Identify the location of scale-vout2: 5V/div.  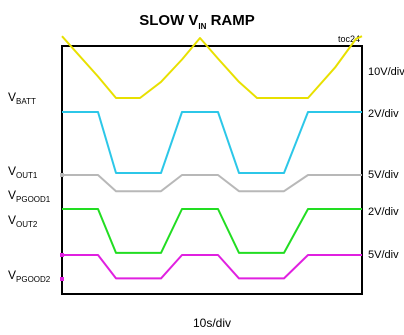
(383, 255).